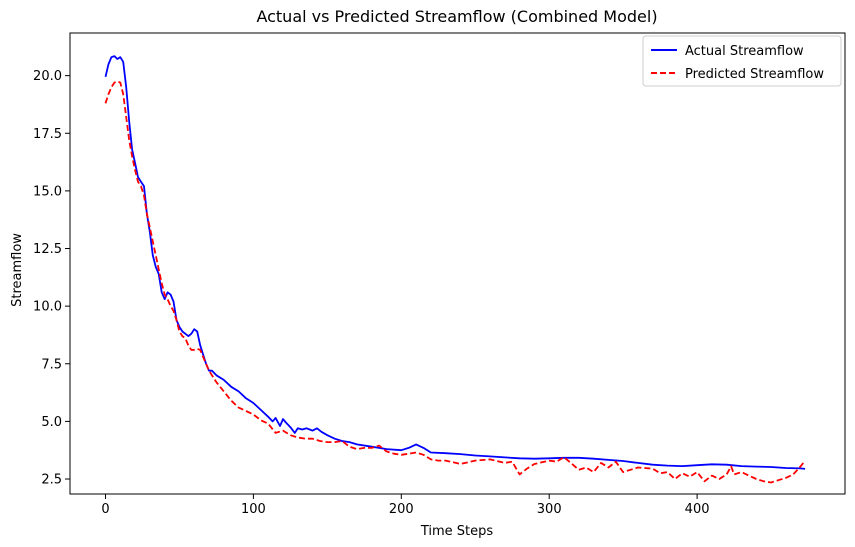 This screenshot has height=547, width=855. I want to click on y-tick-label: 20.0, so click(47, 76).